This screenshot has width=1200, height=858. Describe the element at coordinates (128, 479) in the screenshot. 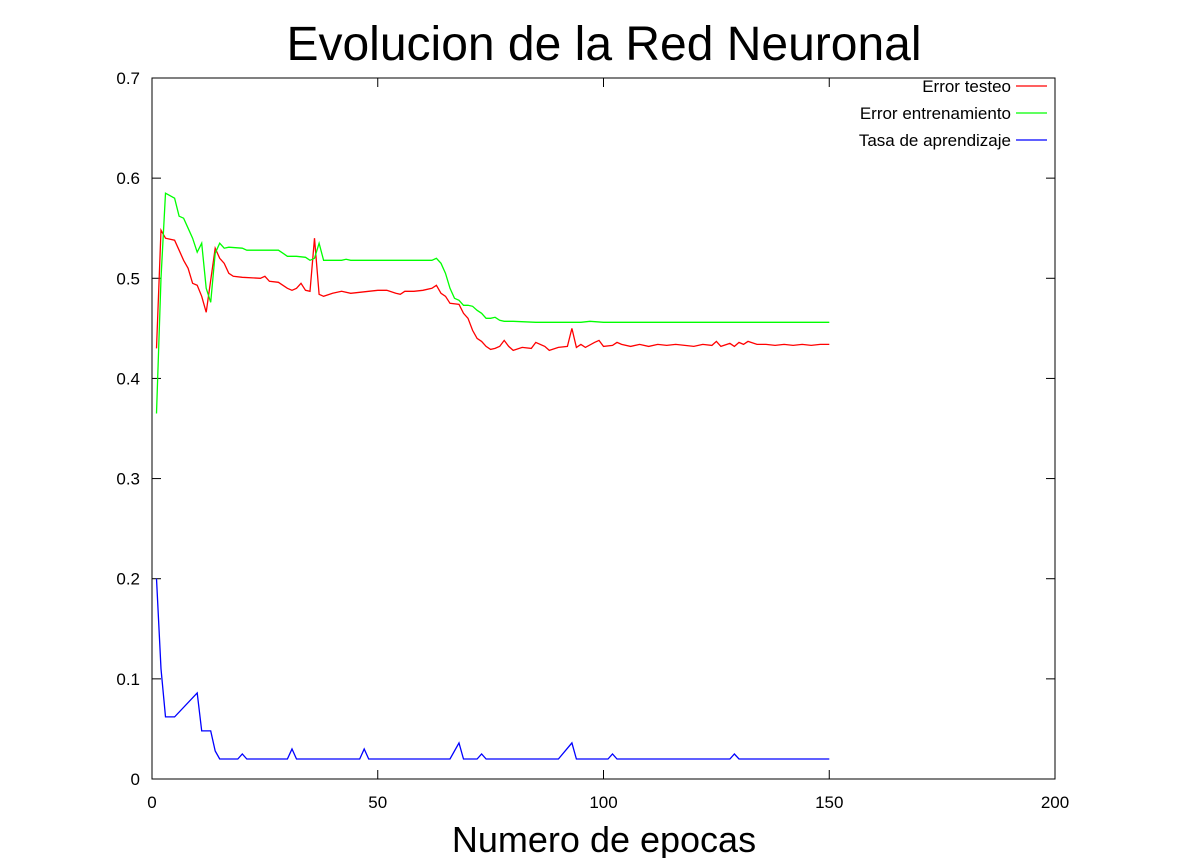

I see `y-tick-label: 0.3` at that location.